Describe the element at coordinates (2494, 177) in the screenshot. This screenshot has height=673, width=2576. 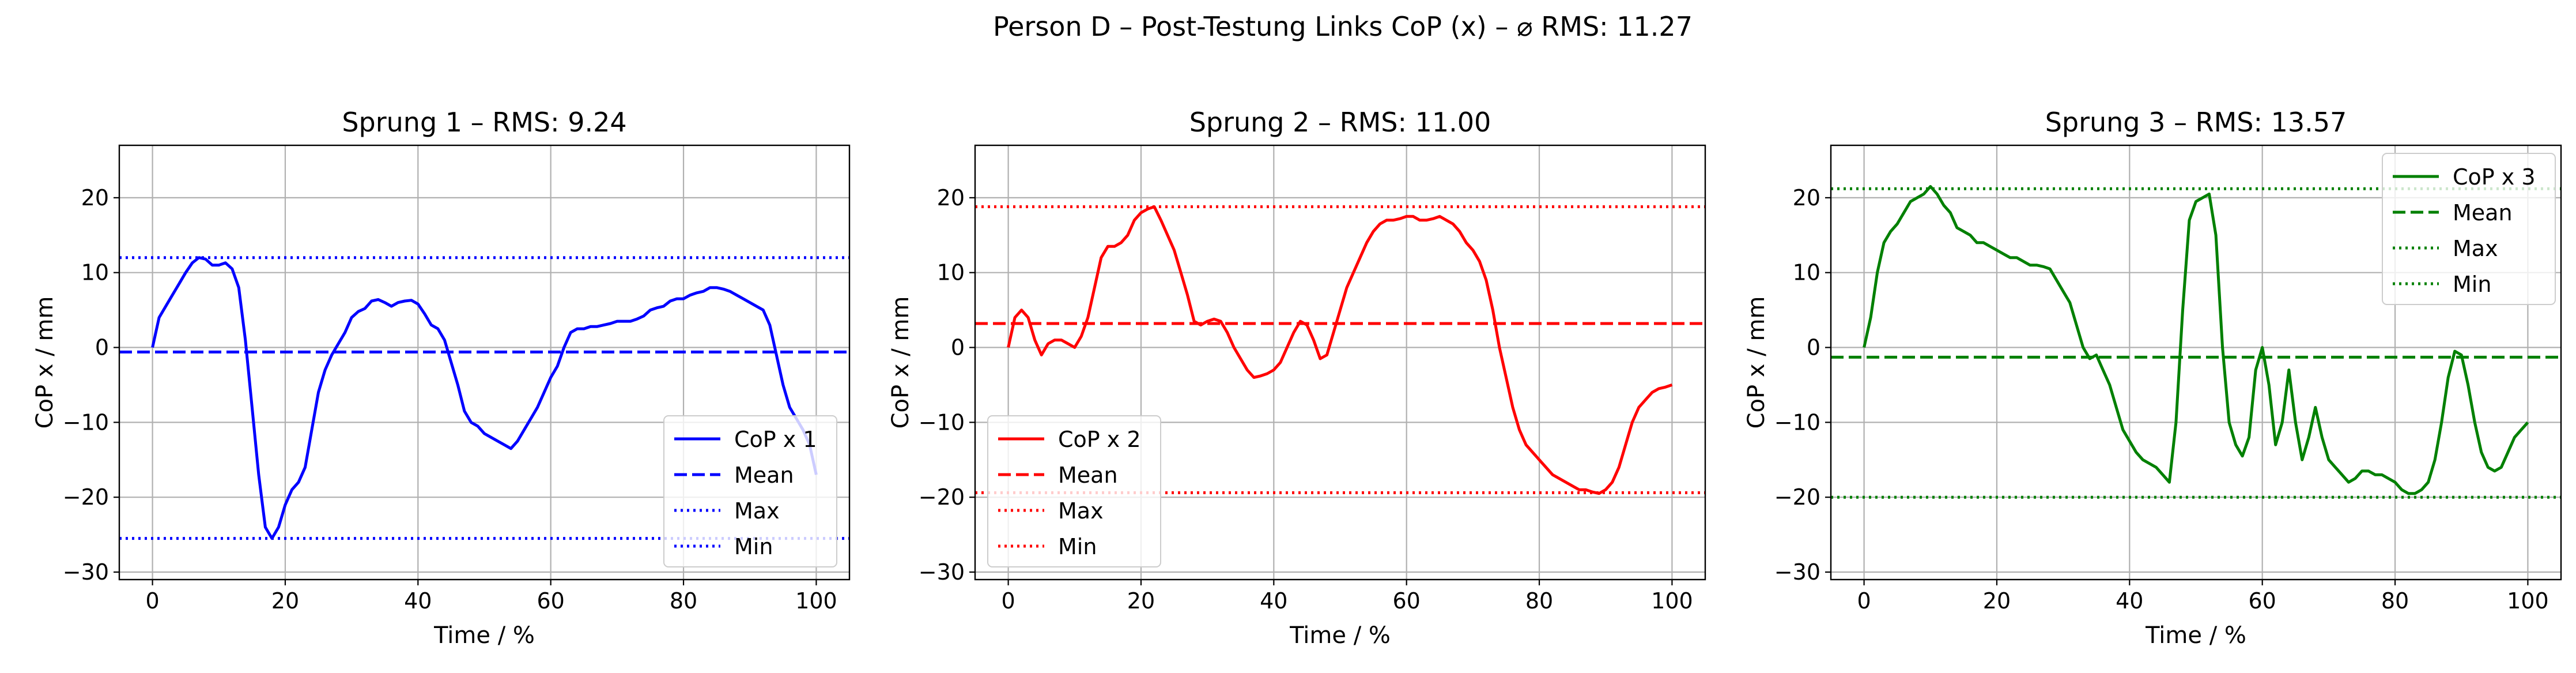
I see `legend-label: CoP x 3` at that location.